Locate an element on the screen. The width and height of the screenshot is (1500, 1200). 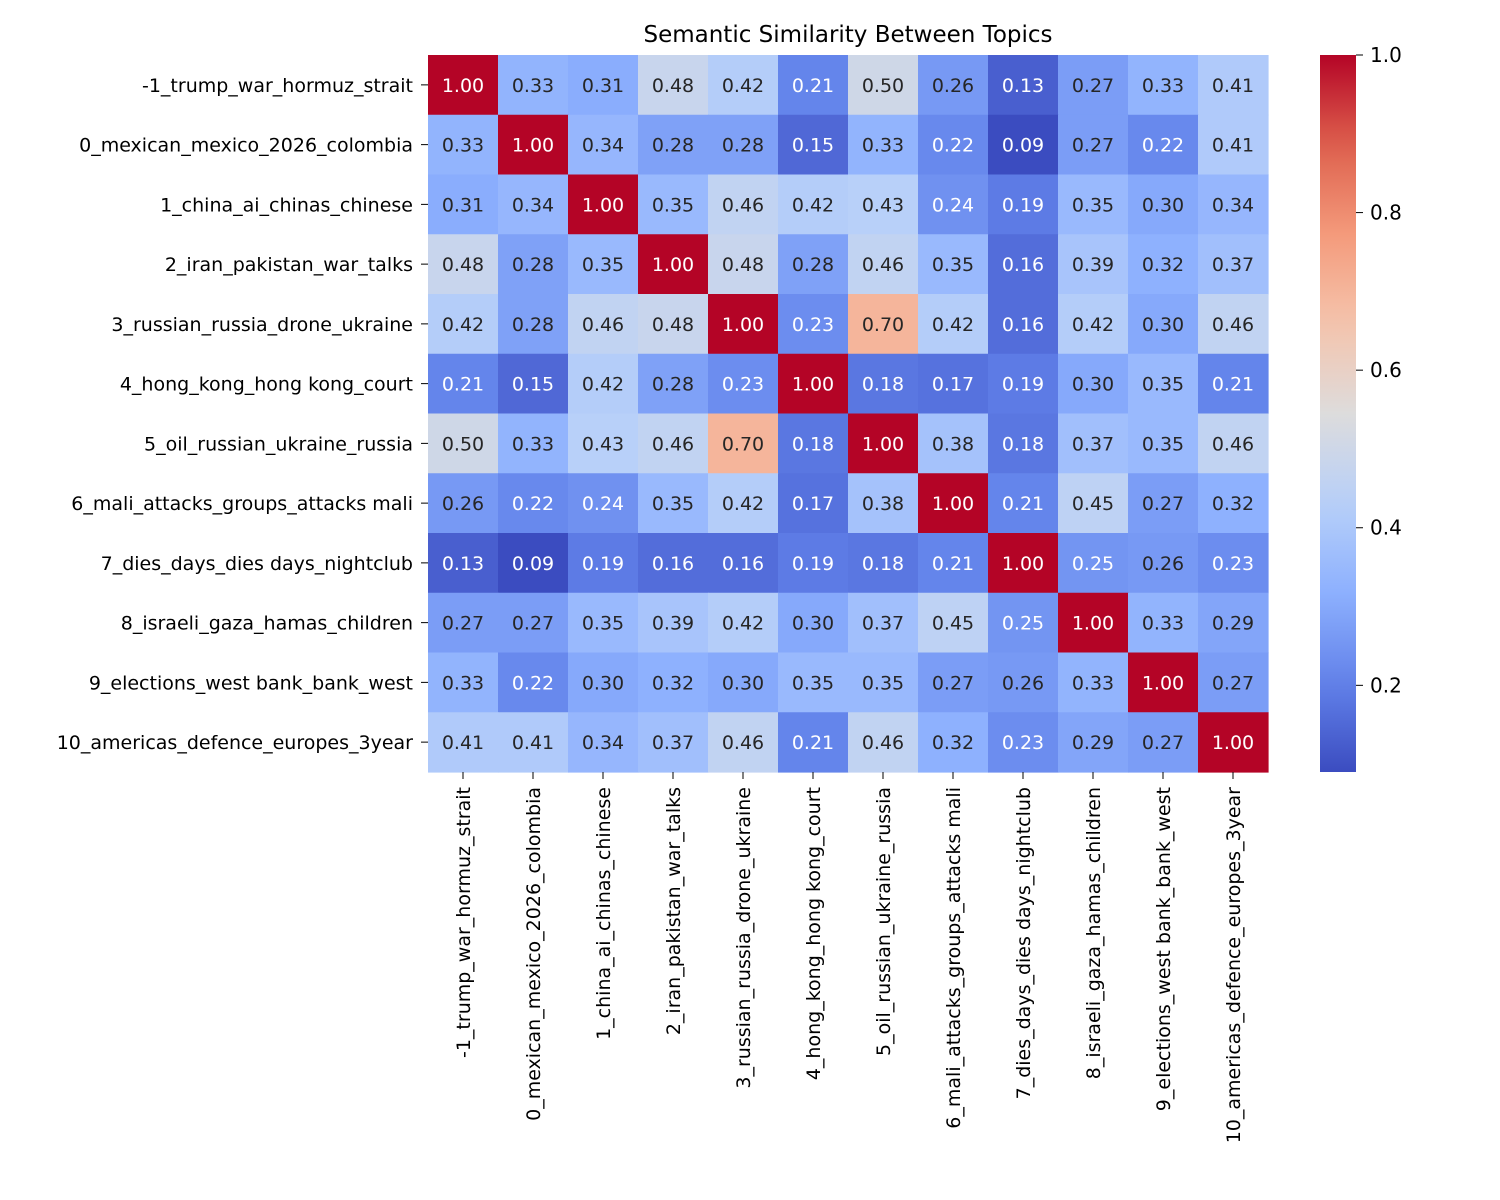
cell-value-label: 0.33 is located at coordinates (1163, 624).